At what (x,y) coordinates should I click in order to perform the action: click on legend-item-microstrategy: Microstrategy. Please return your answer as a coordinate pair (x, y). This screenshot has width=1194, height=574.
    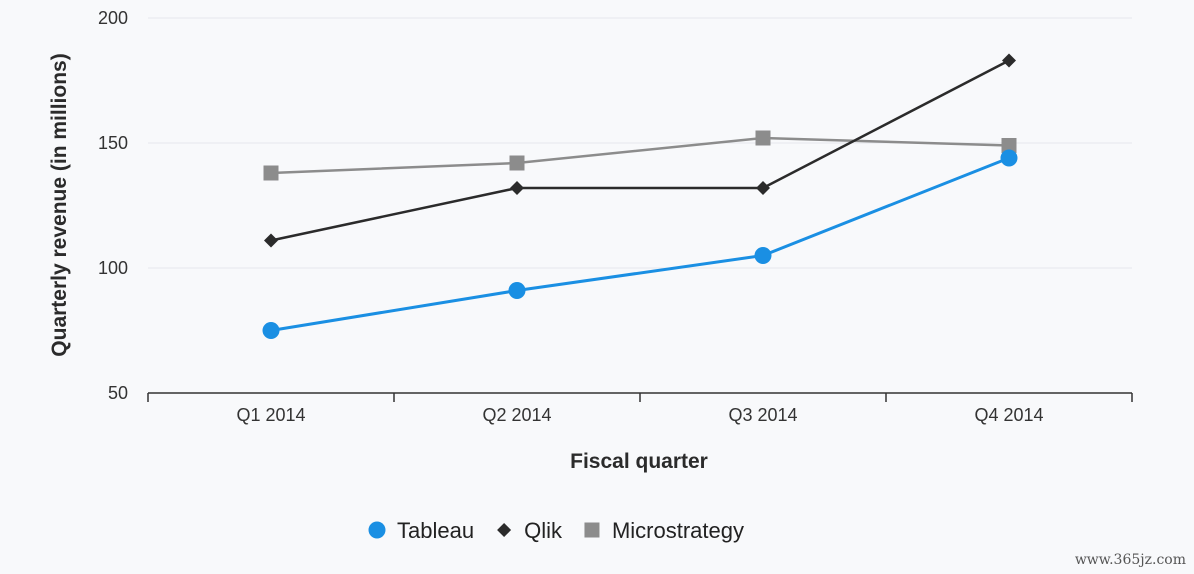
    Looking at the image, I should click on (664, 530).